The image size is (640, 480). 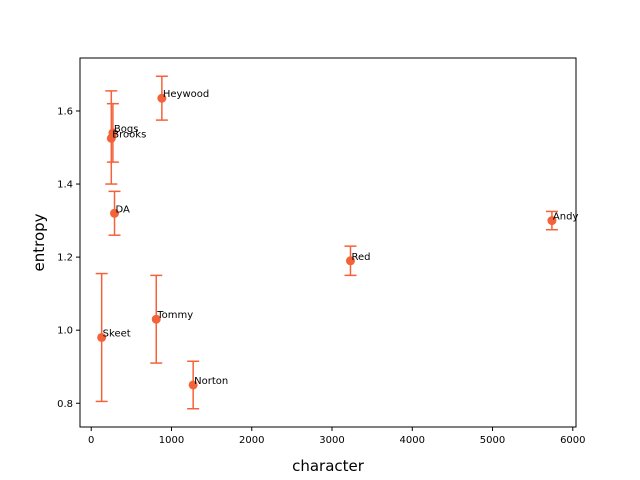 I want to click on x-axis-ticks: 0 1000 2000 3000 4000 5000 6000, so click(x=337, y=436).